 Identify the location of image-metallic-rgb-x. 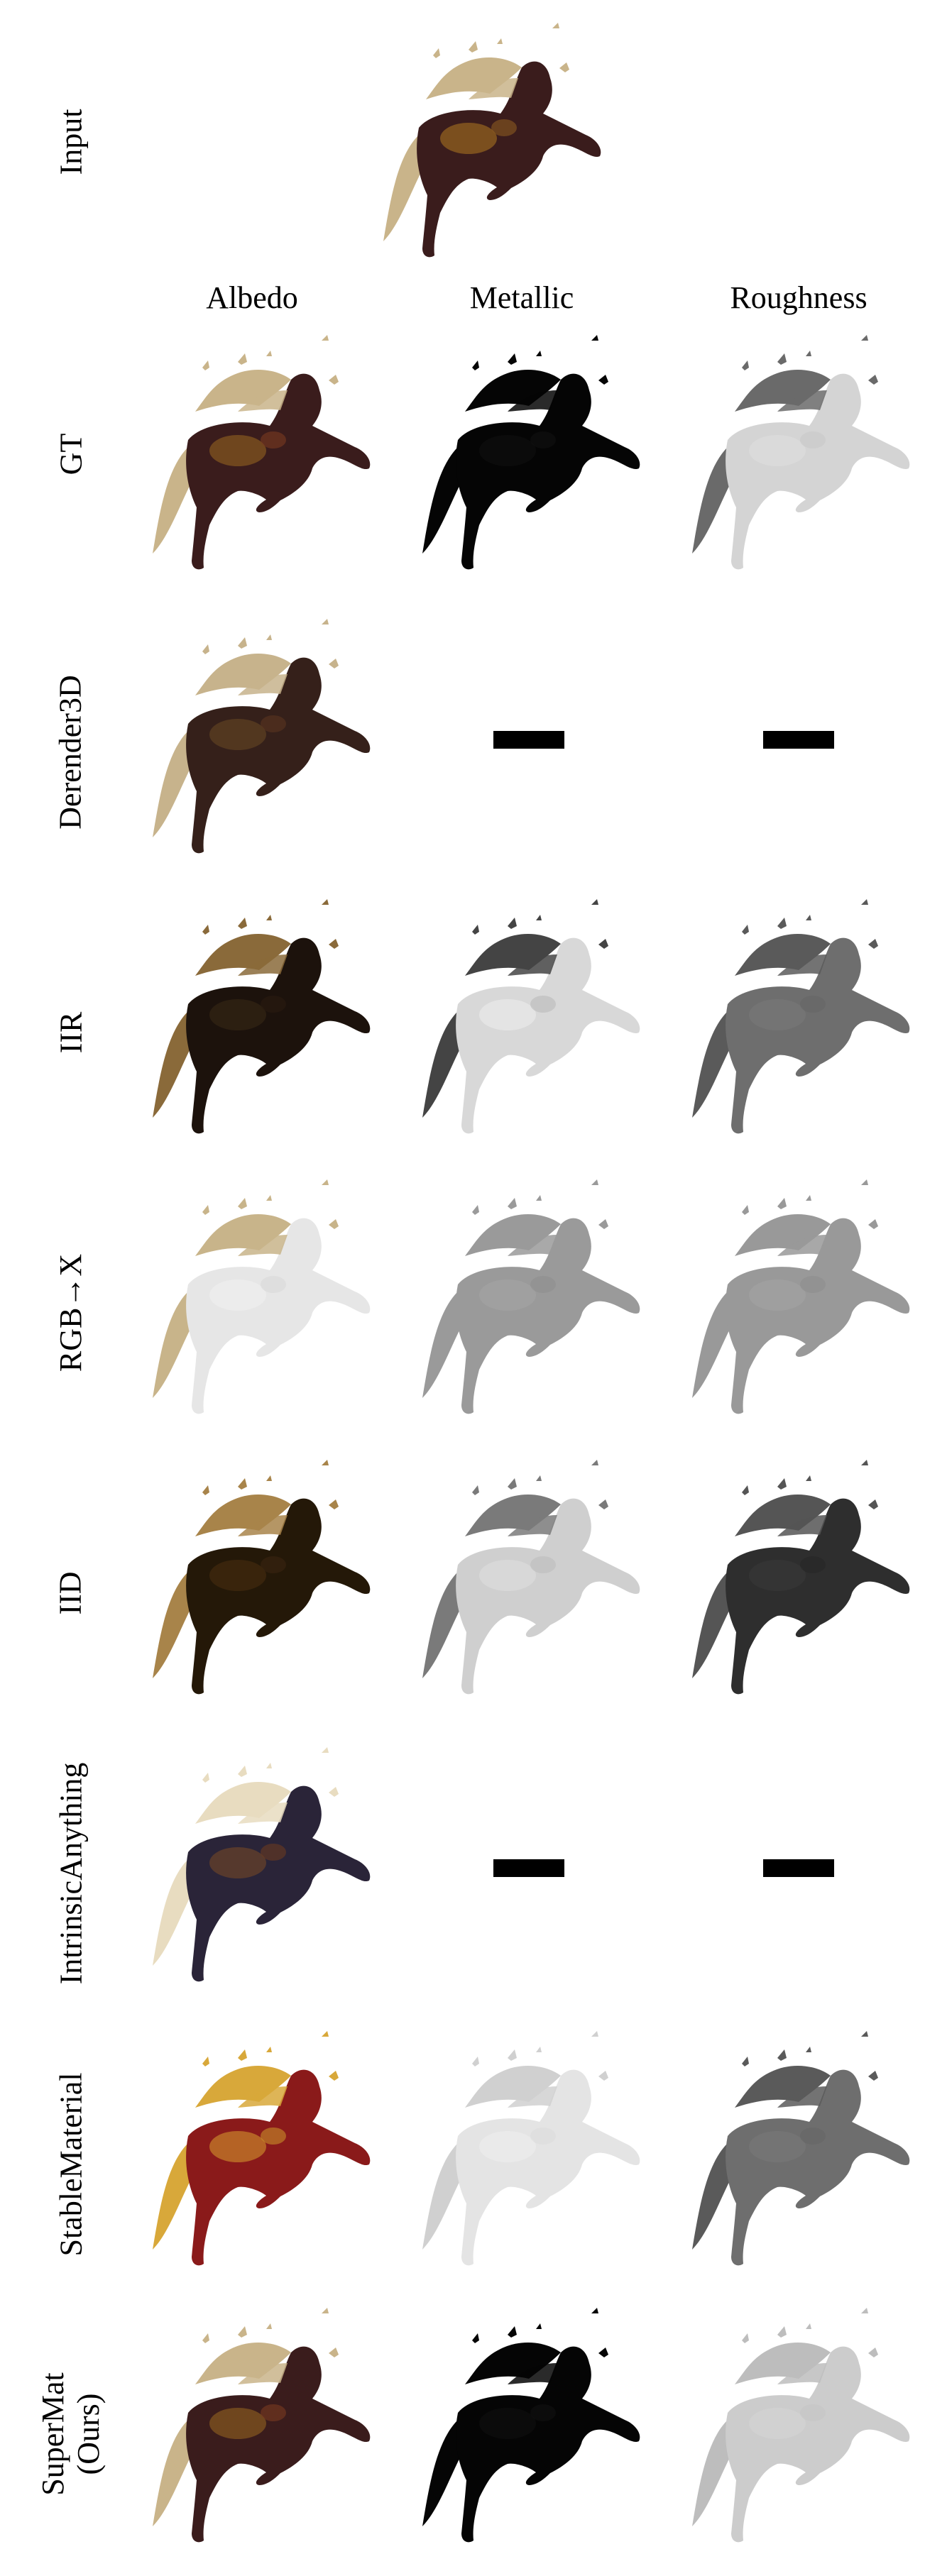
(529, 1298).